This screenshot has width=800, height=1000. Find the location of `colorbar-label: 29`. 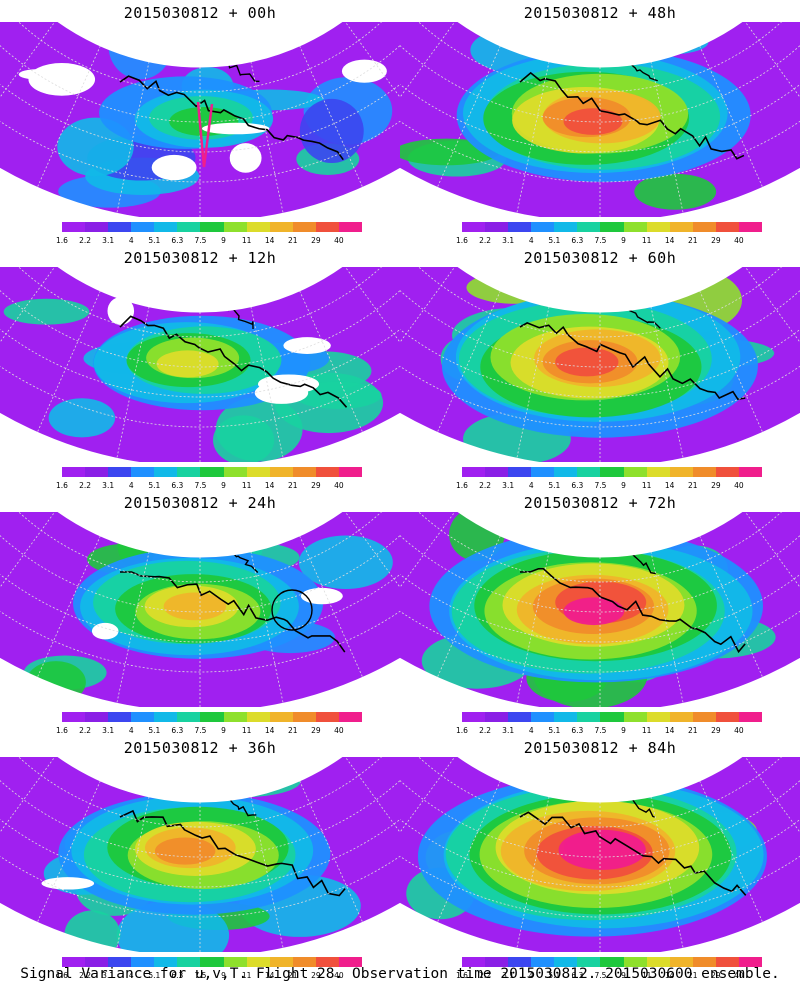

colorbar-label: 29 is located at coordinates (716, 240).